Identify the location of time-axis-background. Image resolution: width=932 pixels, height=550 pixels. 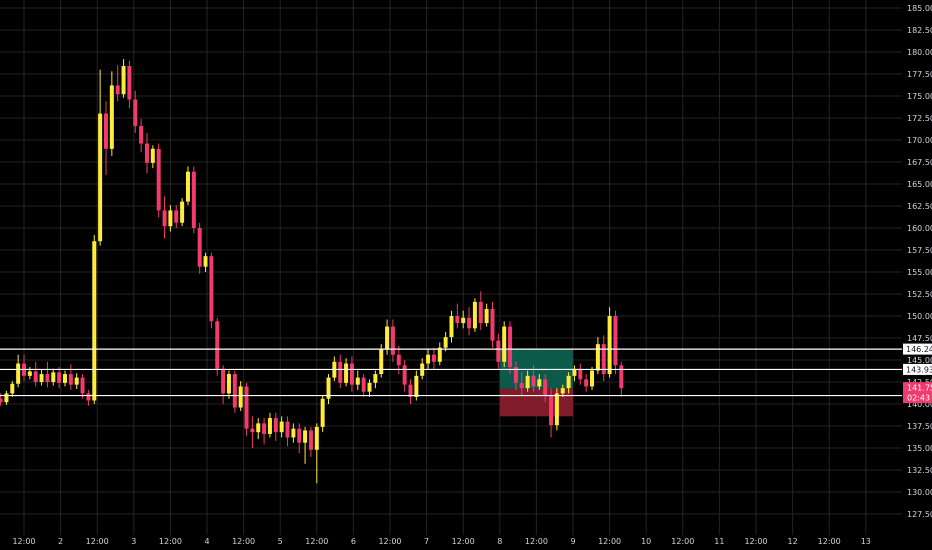
(466, 542).